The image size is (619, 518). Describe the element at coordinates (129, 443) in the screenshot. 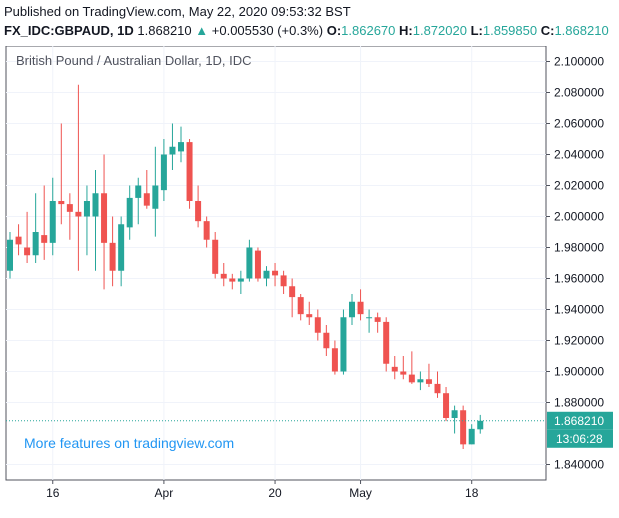

I see `watermark-link: More features on tradingview.com` at that location.